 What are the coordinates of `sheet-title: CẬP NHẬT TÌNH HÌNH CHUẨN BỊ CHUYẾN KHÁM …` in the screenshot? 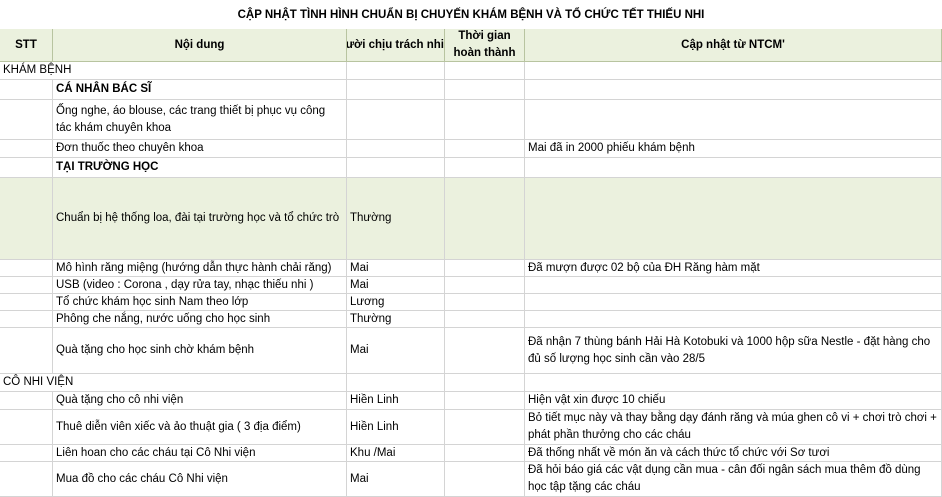 It's located at (471, 14).